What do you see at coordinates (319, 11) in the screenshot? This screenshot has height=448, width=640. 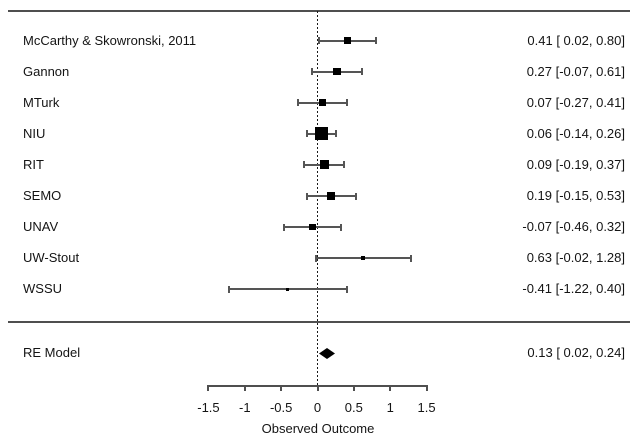 I see `top-rule` at bounding box center [319, 11].